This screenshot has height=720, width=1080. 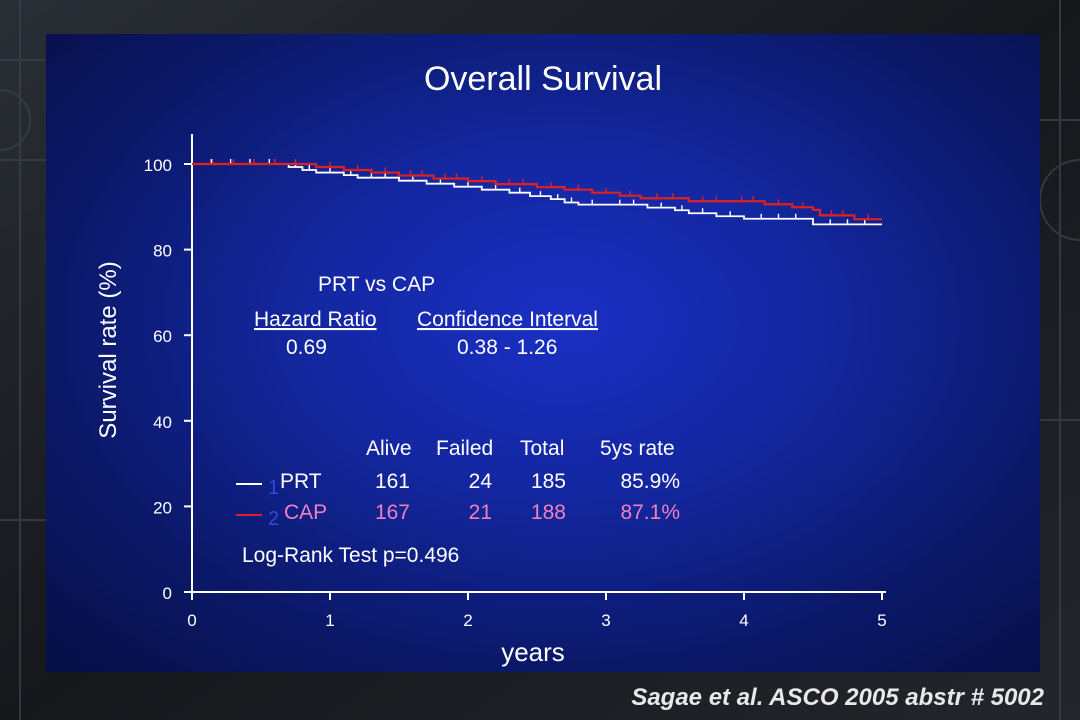 I want to click on logrank-test: Log-Rank Test p=0.496, so click(x=350, y=555).